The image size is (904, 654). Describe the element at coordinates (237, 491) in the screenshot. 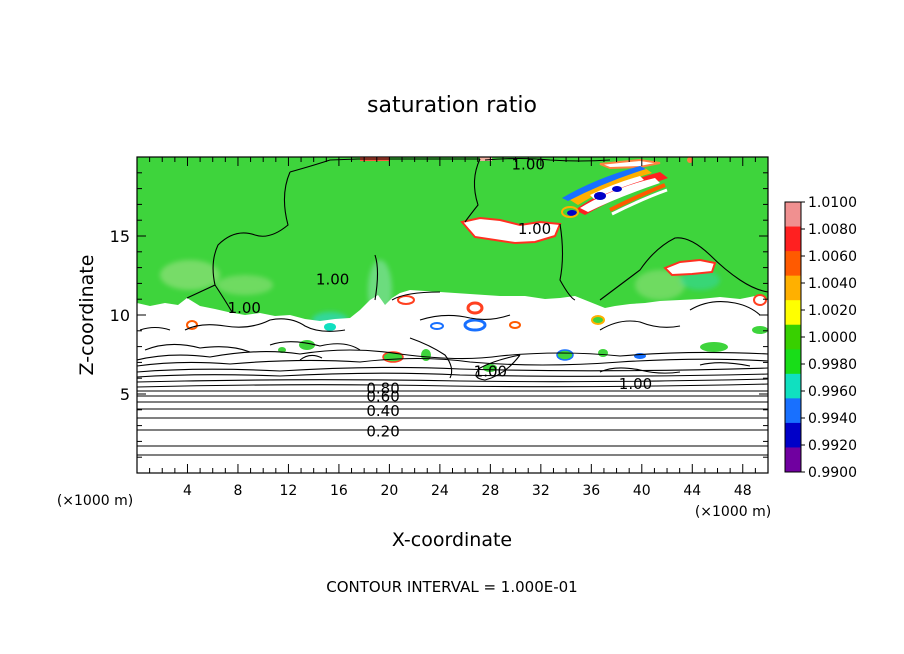

I see `x-tick-label: 8` at that location.